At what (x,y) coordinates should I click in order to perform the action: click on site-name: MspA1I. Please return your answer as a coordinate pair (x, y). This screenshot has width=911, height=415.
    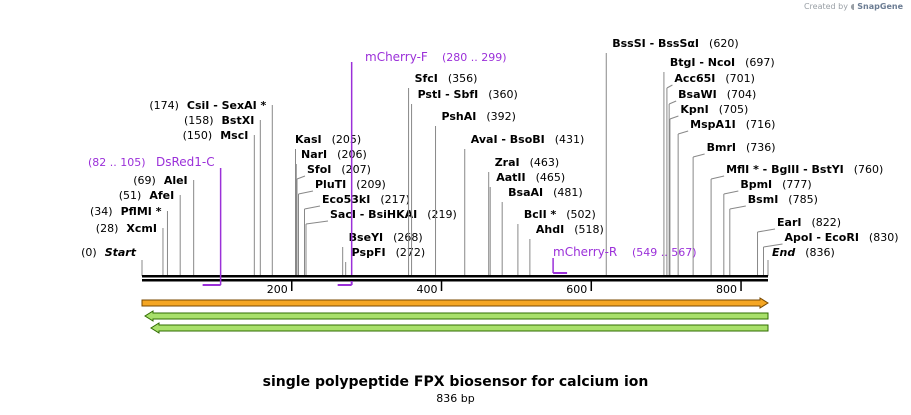
    Looking at the image, I should click on (713, 124).